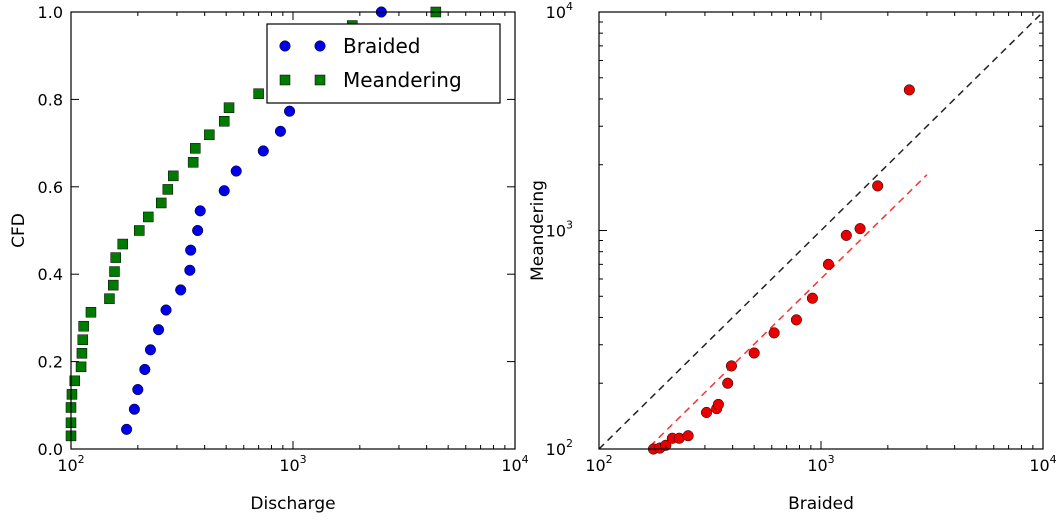 This screenshot has height=521, width=1062. Describe the element at coordinates (559, 448) in the screenshot. I see `y-tick-label: 10²` at that location.